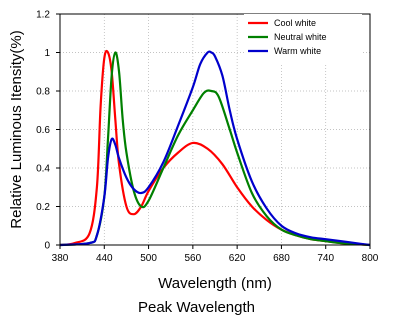  Describe the element at coordinates (43, 130) in the screenshot. I see `y-tick-label: 0.6` at that location.